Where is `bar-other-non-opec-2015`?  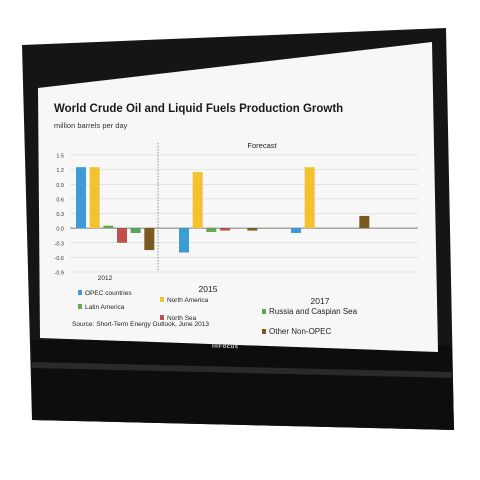
bar-other-non-opec-2015 is located at coordinates (252, 229).